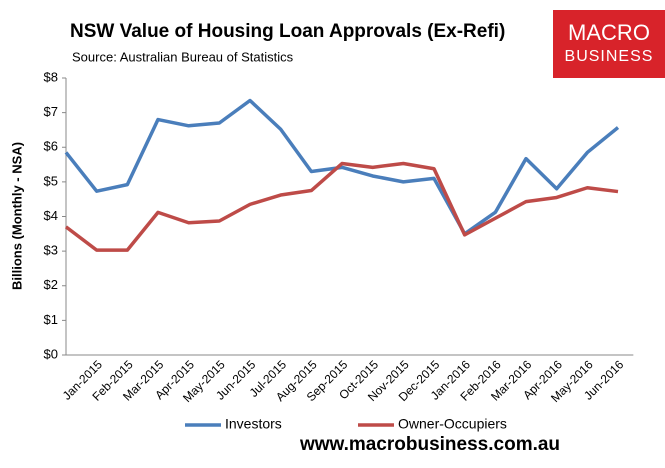 This screenshot has height=468, width=665. What do you see at coordinates (609, 56) in the screenshot?
I see `logo-text: BUSINESS` at bounding box center [609, 56].